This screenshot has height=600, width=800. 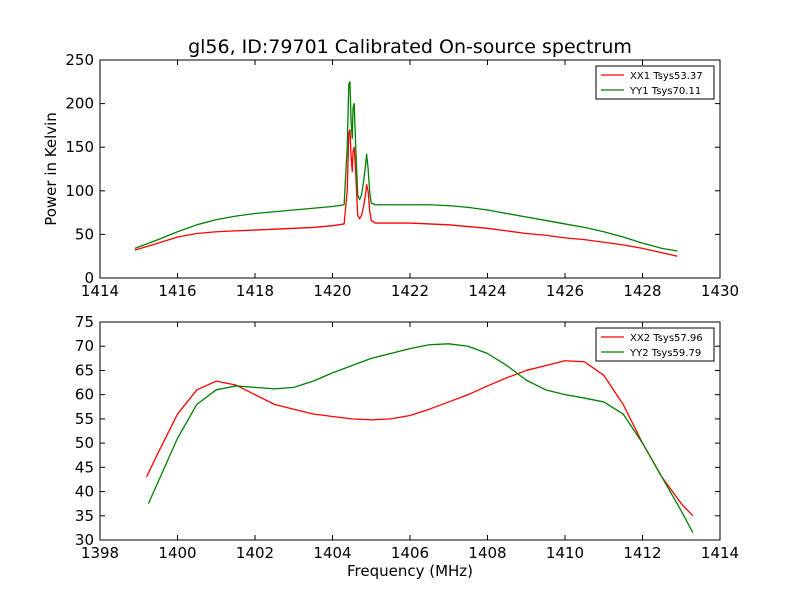 I want to click on x-tick-label: 1412, so click(x=642, y=553).